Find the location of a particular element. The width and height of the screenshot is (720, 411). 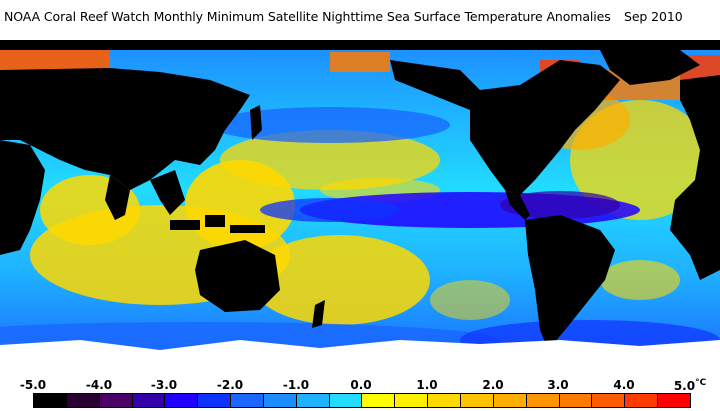

colorbar-swatches is located at coordinates (362, 400).